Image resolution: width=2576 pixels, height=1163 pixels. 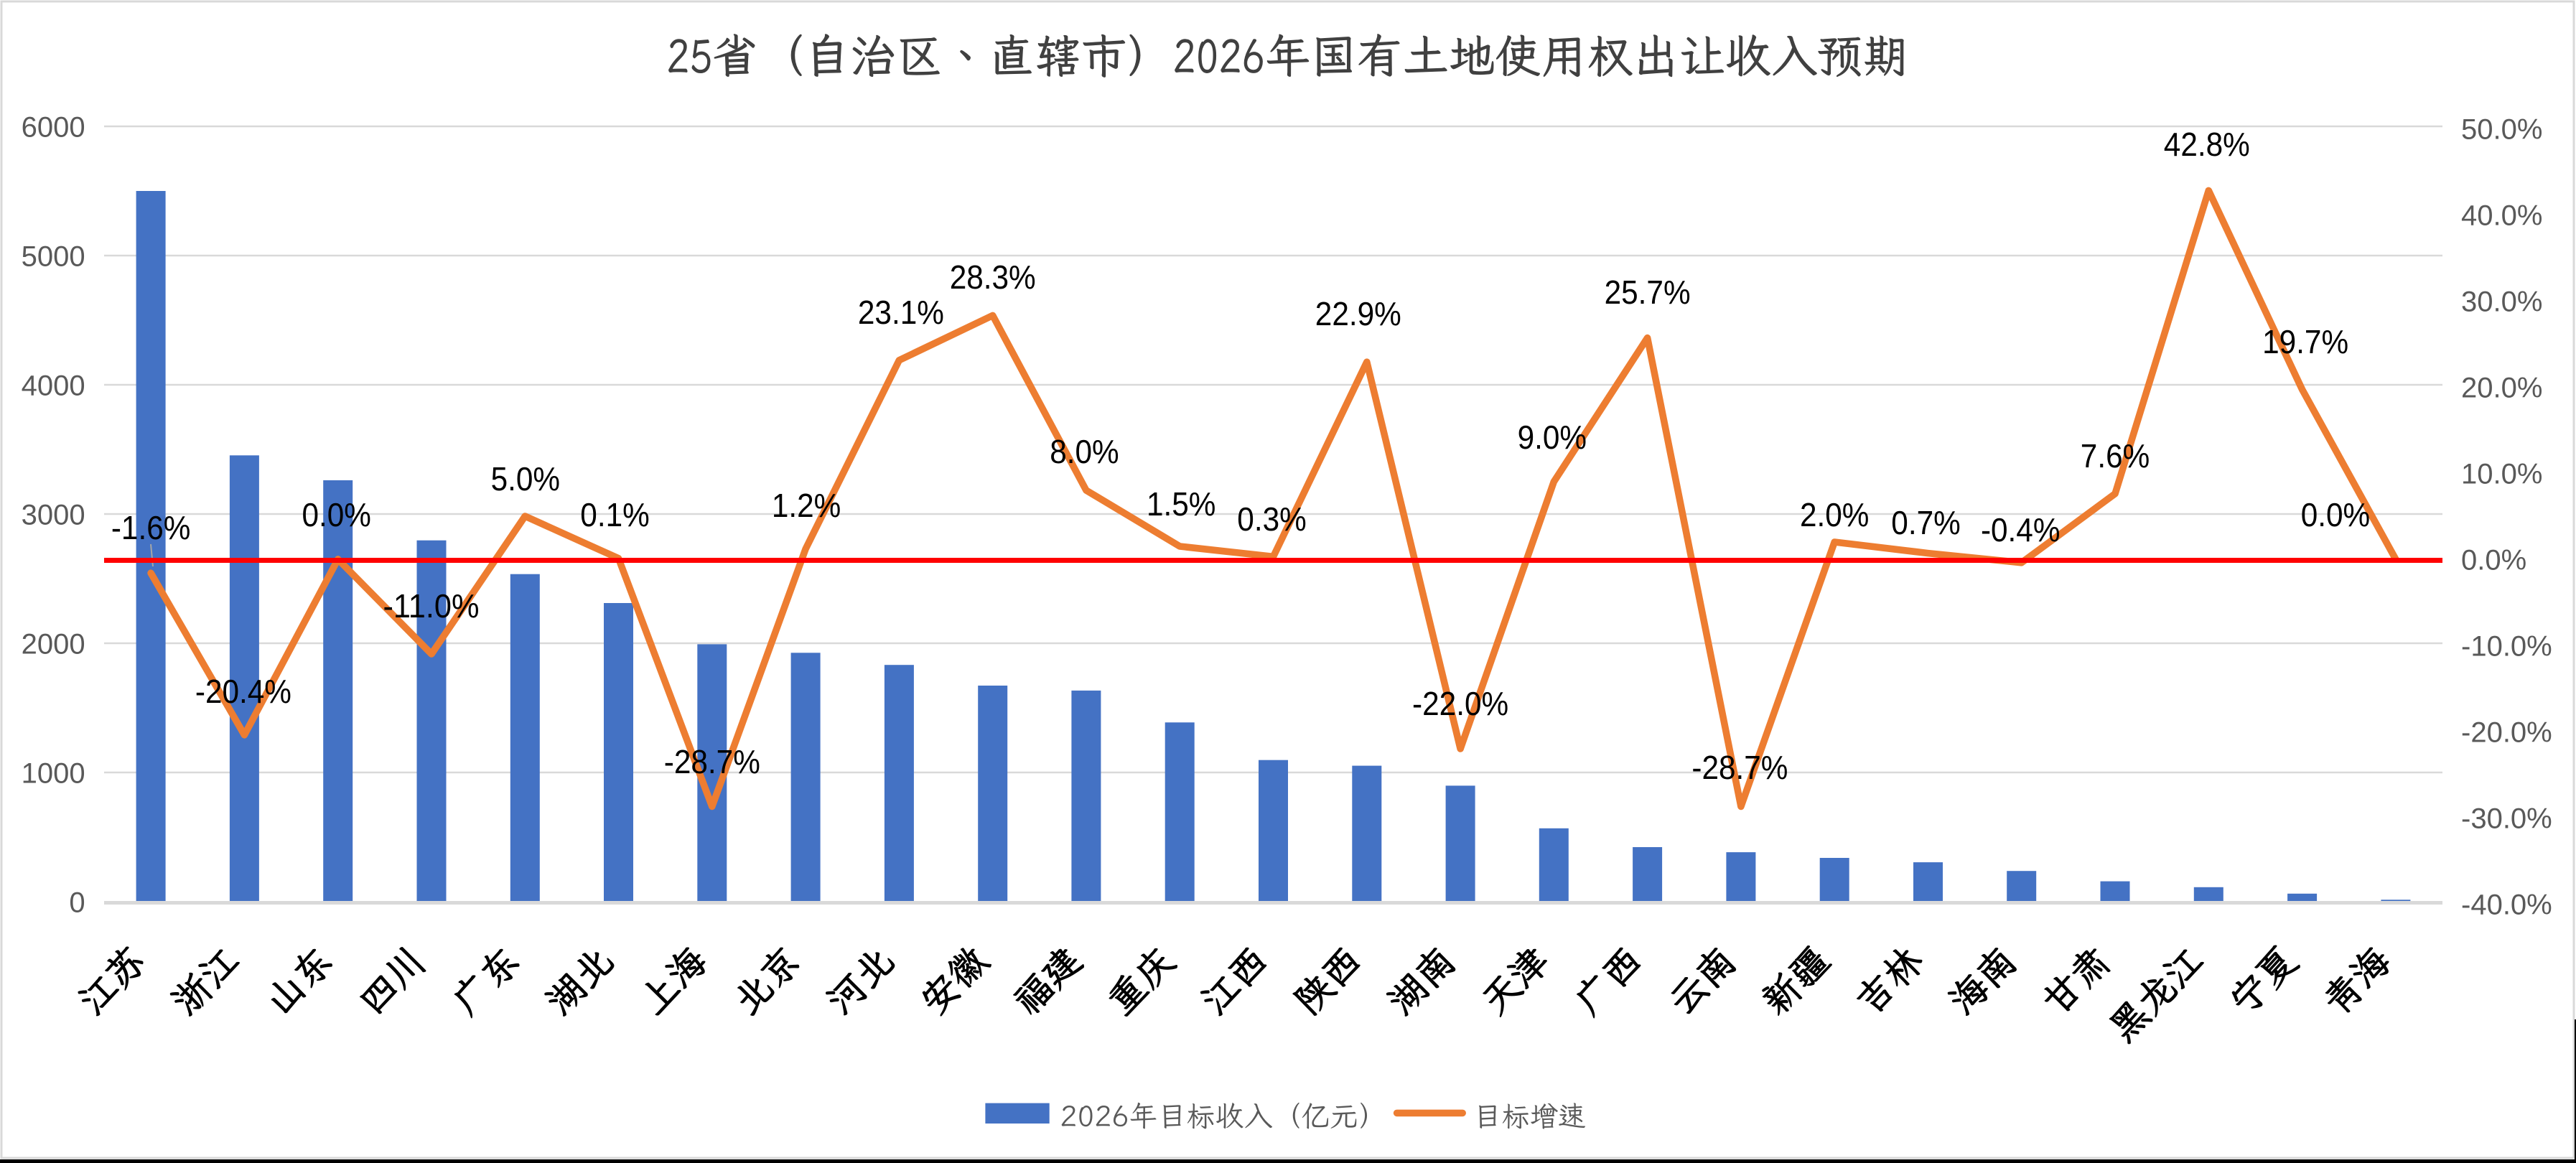 What do you see at coordinates (614, 514) in the screenshot?
I see `svg-text: 0.1%` at bounding box center [614, 514].